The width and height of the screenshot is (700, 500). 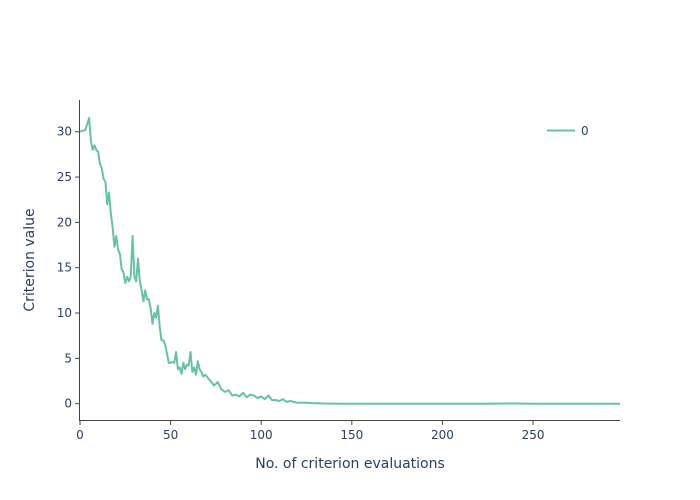 I want to click on y-axis-title: Criterion value, so click(x=30, y=259).